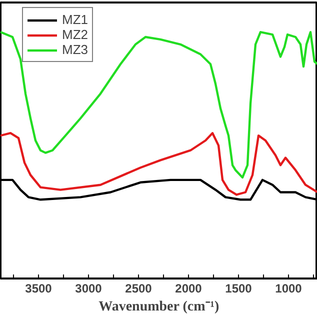 The height and width of the screenshot is (317, 317). I want to click on x-tick-label: 3000, so click(88, 289).